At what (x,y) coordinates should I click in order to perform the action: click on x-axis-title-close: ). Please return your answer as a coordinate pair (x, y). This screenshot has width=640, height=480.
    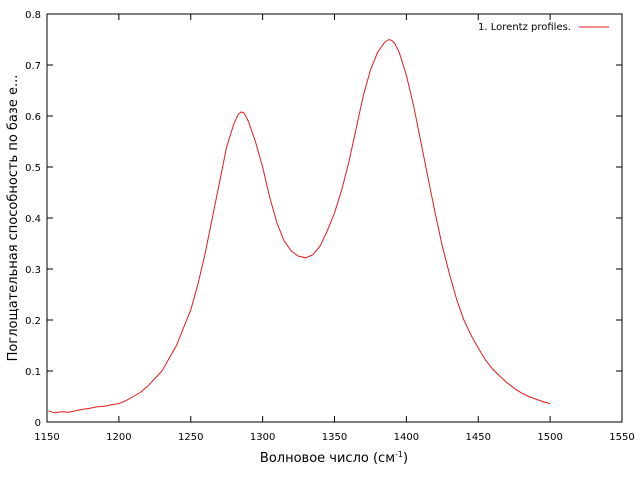
    Looking at the image, I should click on (405, 458).